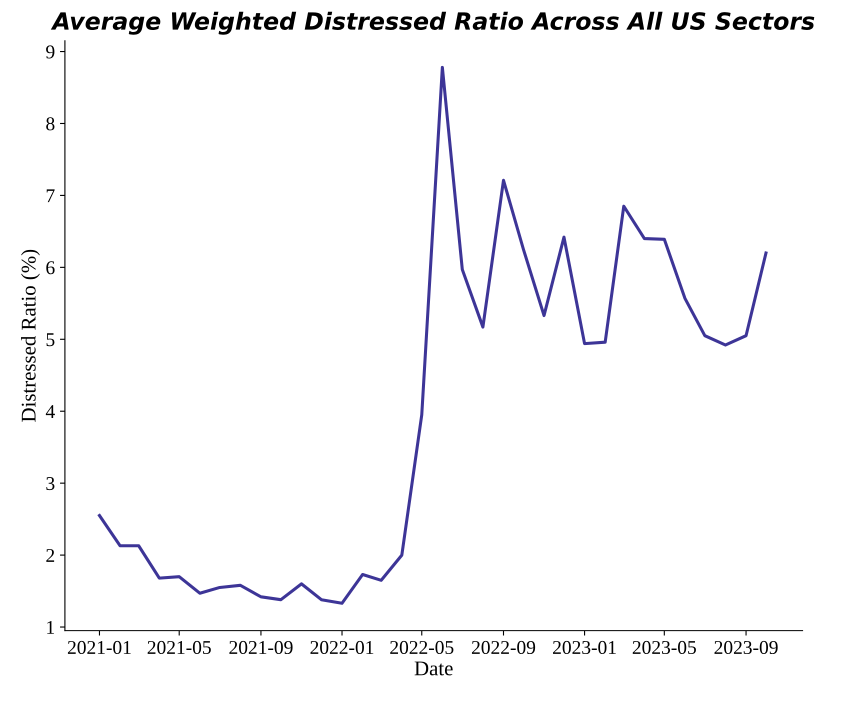  What do you see at coordinates (50, 483) in the screenshot?
I see `y-tick-label: 3` at bounding box center [50, 483].